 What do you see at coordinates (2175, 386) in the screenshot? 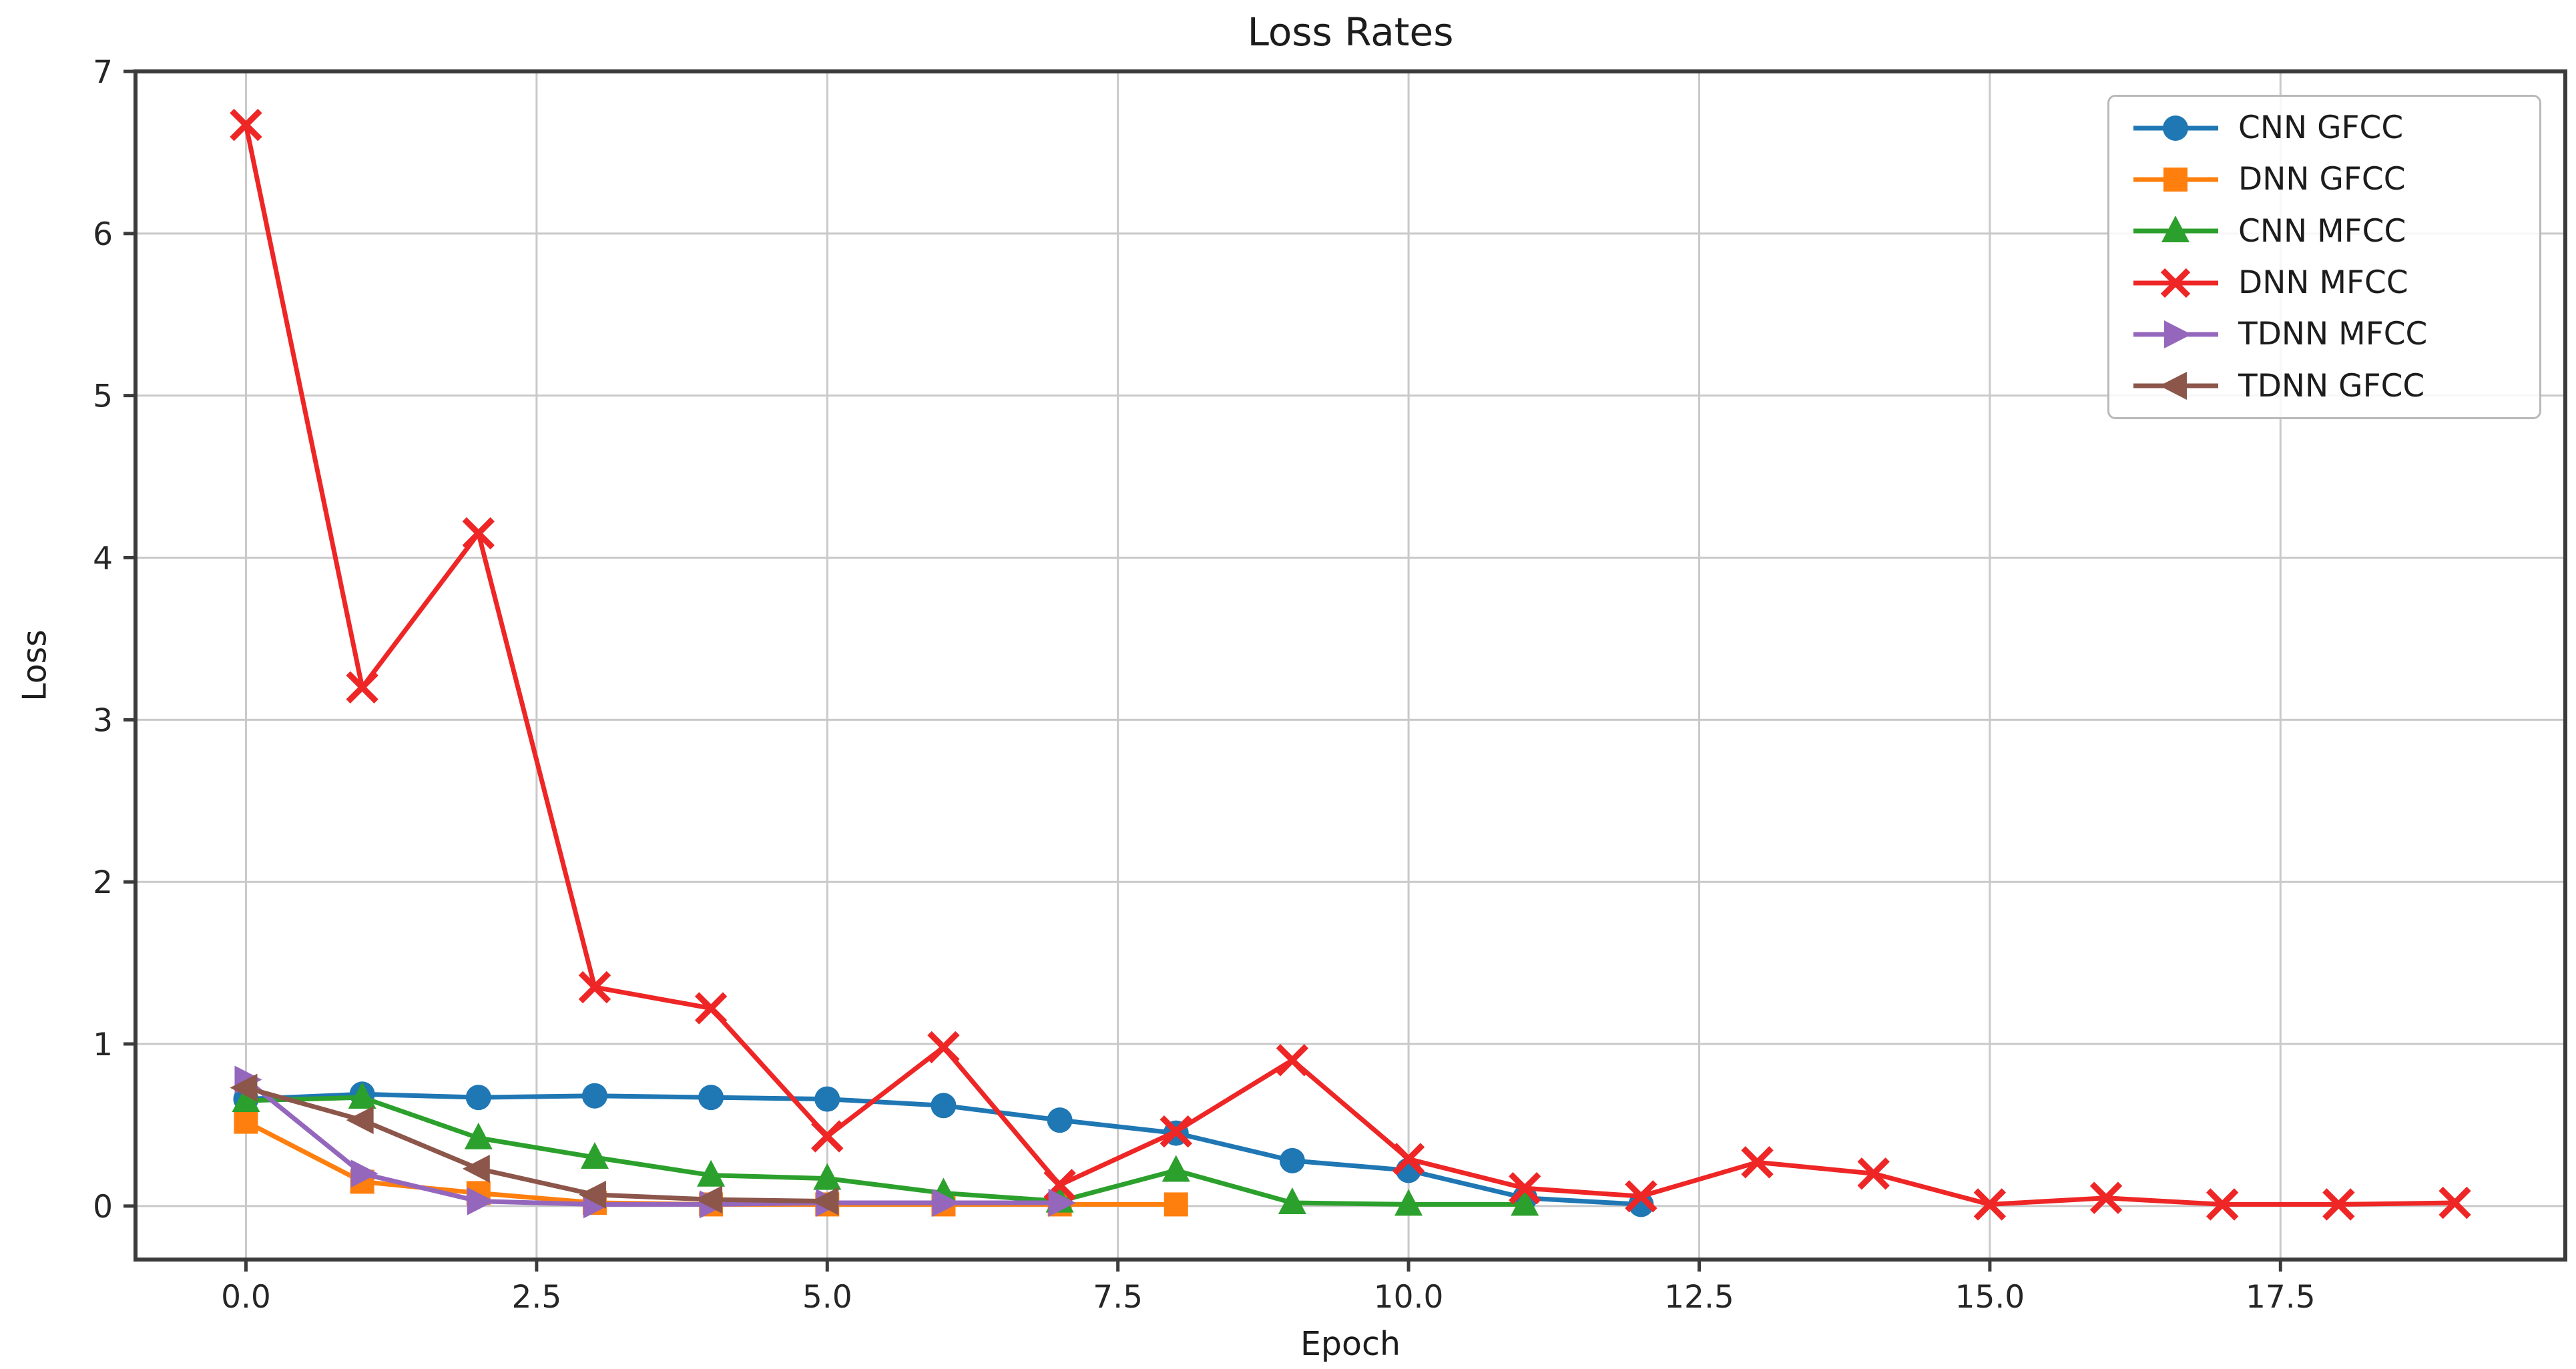
I see `triangle-left-icon` at bounding box center [2175, 386].